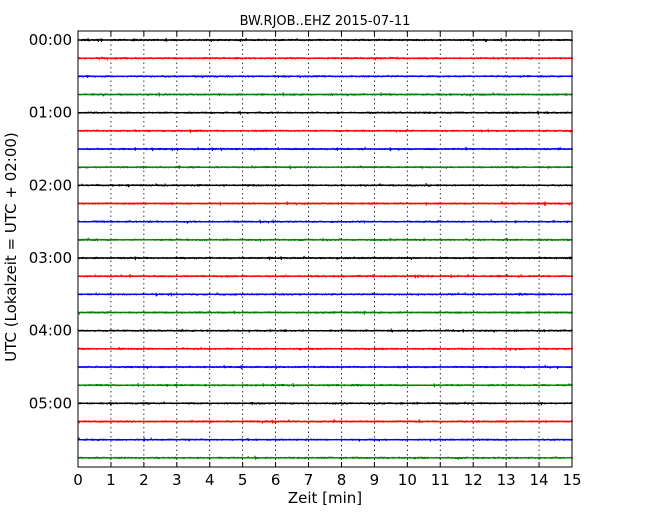 This screenshot has width=650, height=520. Describe the element at coordinates (325, 21) in the screenshot. I see `chart-title: BW.RJOB..EHZ 2015-07-11` at that location.